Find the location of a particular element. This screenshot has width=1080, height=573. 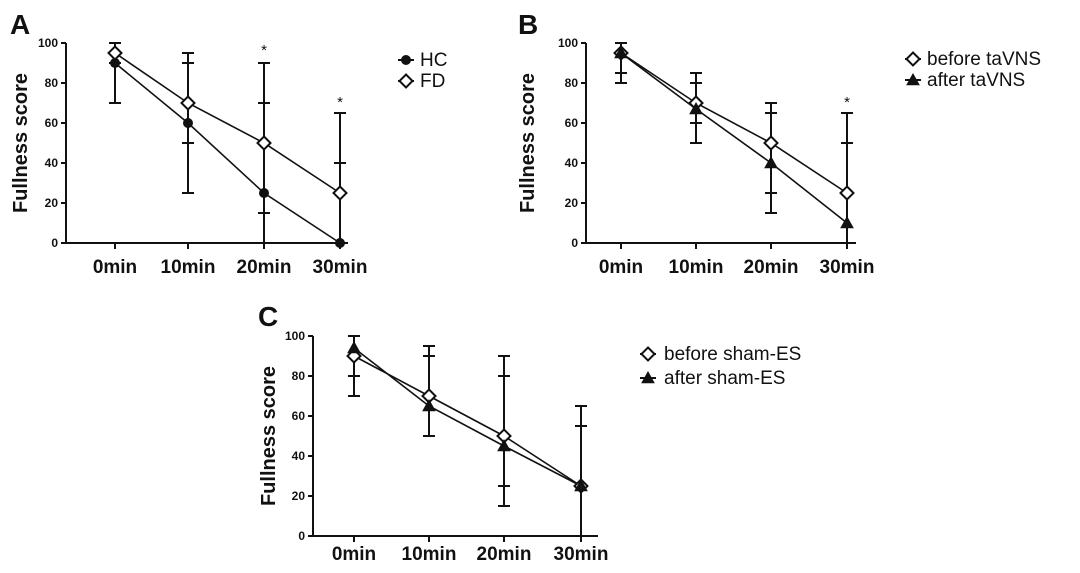

legend: before sham-ES after sham-ES is located at coordinates (720, 366).